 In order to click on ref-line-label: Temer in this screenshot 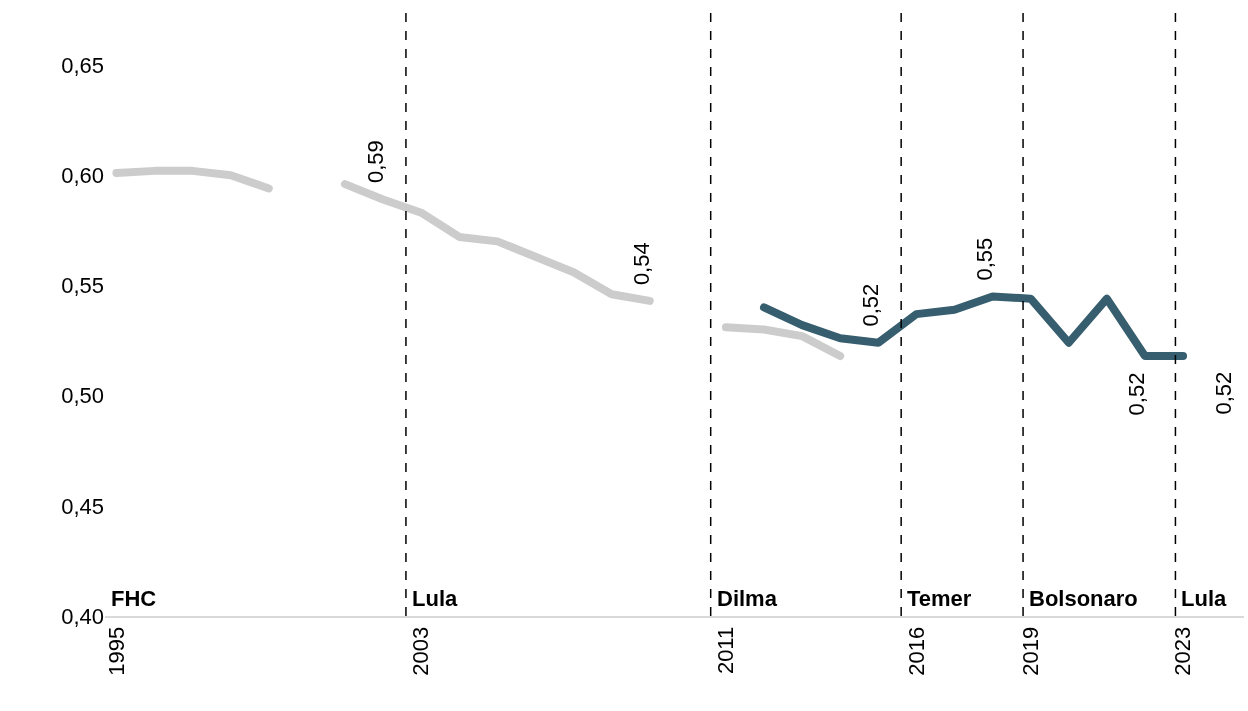, I will do `click(939, 598)`.